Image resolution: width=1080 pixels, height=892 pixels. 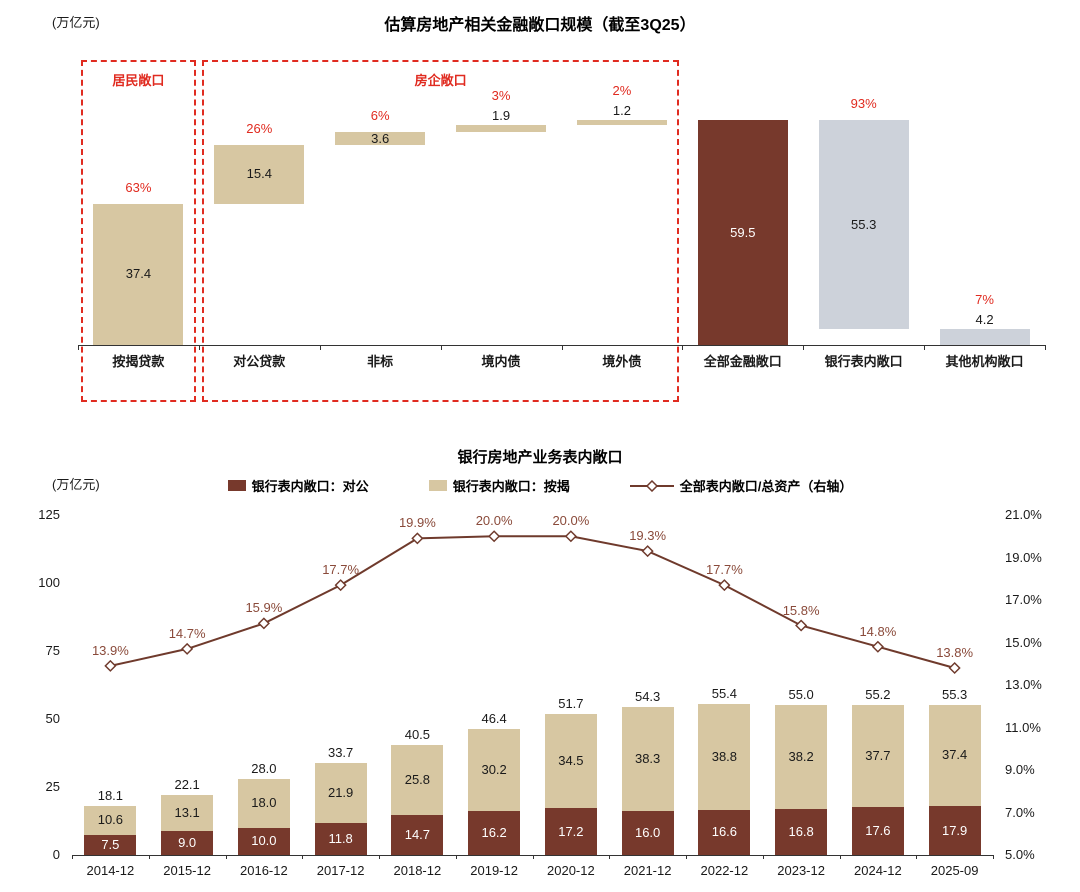 I want to click on x-category-label: 2017-12, so click(x=340, y=870).